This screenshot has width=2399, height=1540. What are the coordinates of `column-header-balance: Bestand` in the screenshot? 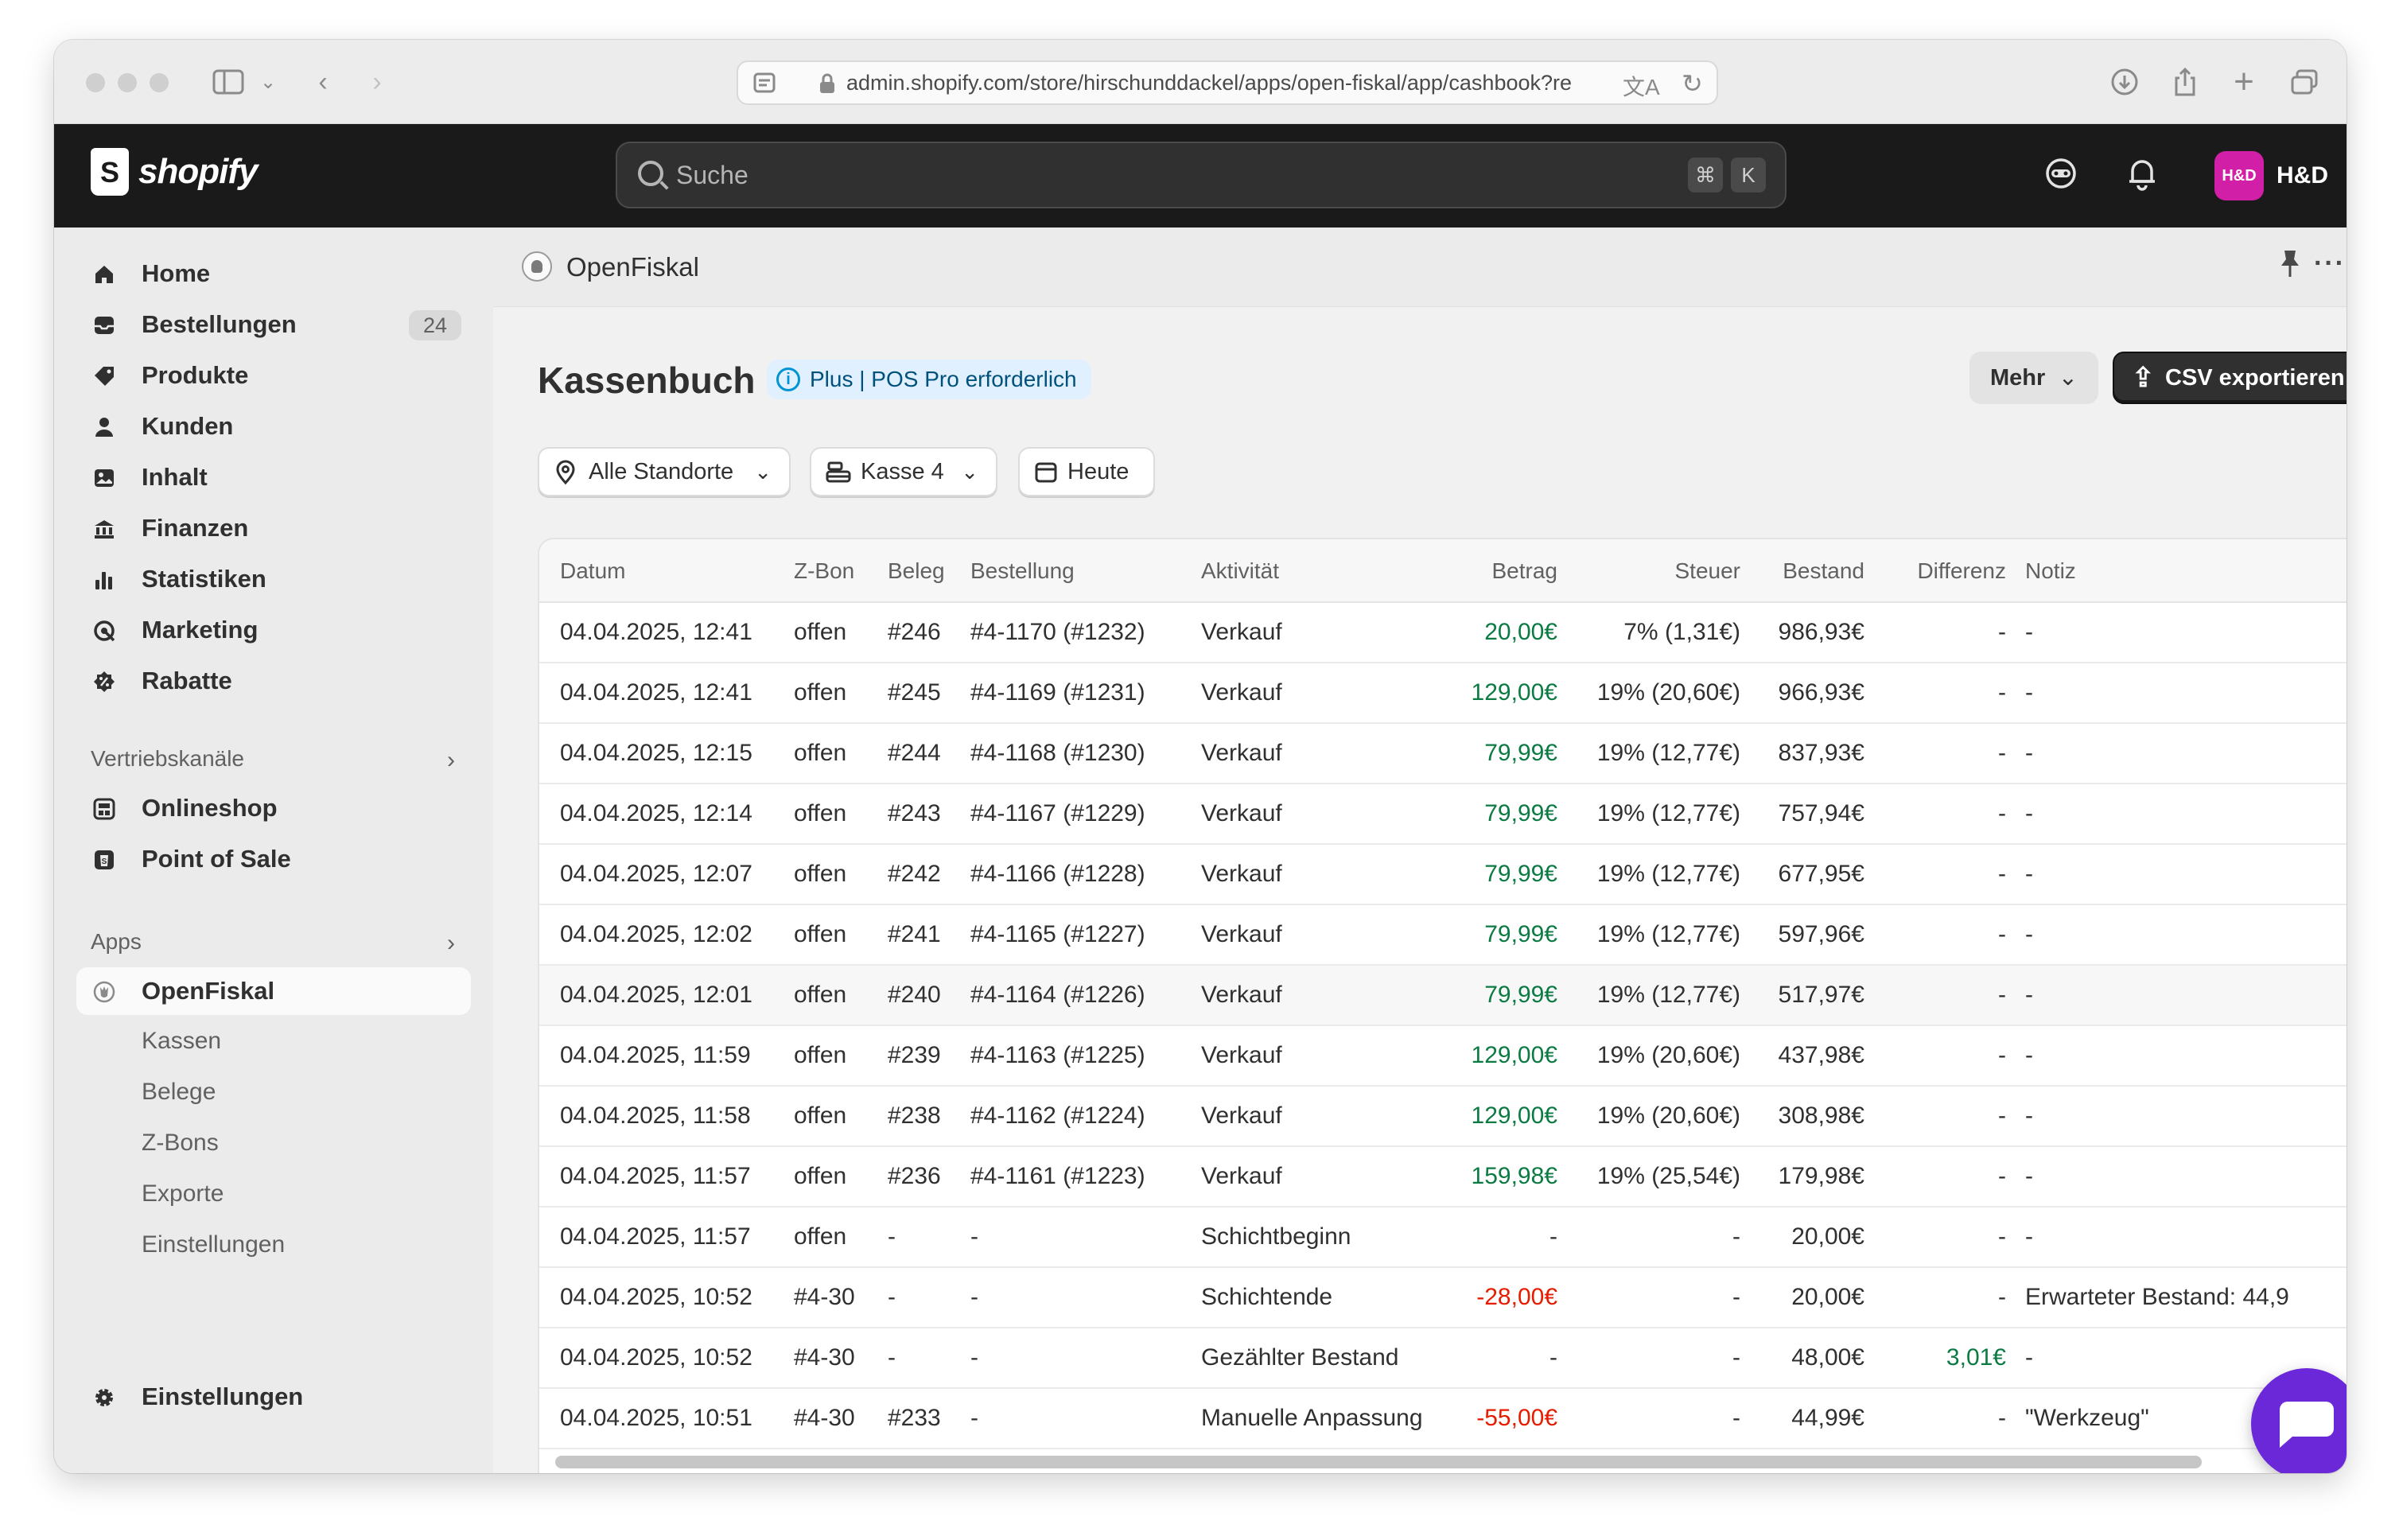 It's located at (1823, 570).